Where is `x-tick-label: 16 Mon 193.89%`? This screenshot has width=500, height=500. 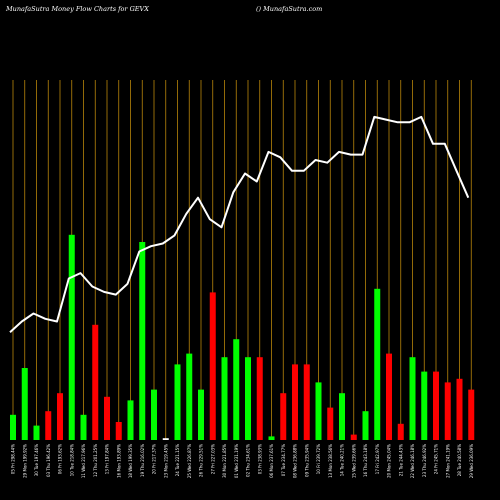
x-tick-label: 16 Mon 193.89% is located at coordinates (118, 461).